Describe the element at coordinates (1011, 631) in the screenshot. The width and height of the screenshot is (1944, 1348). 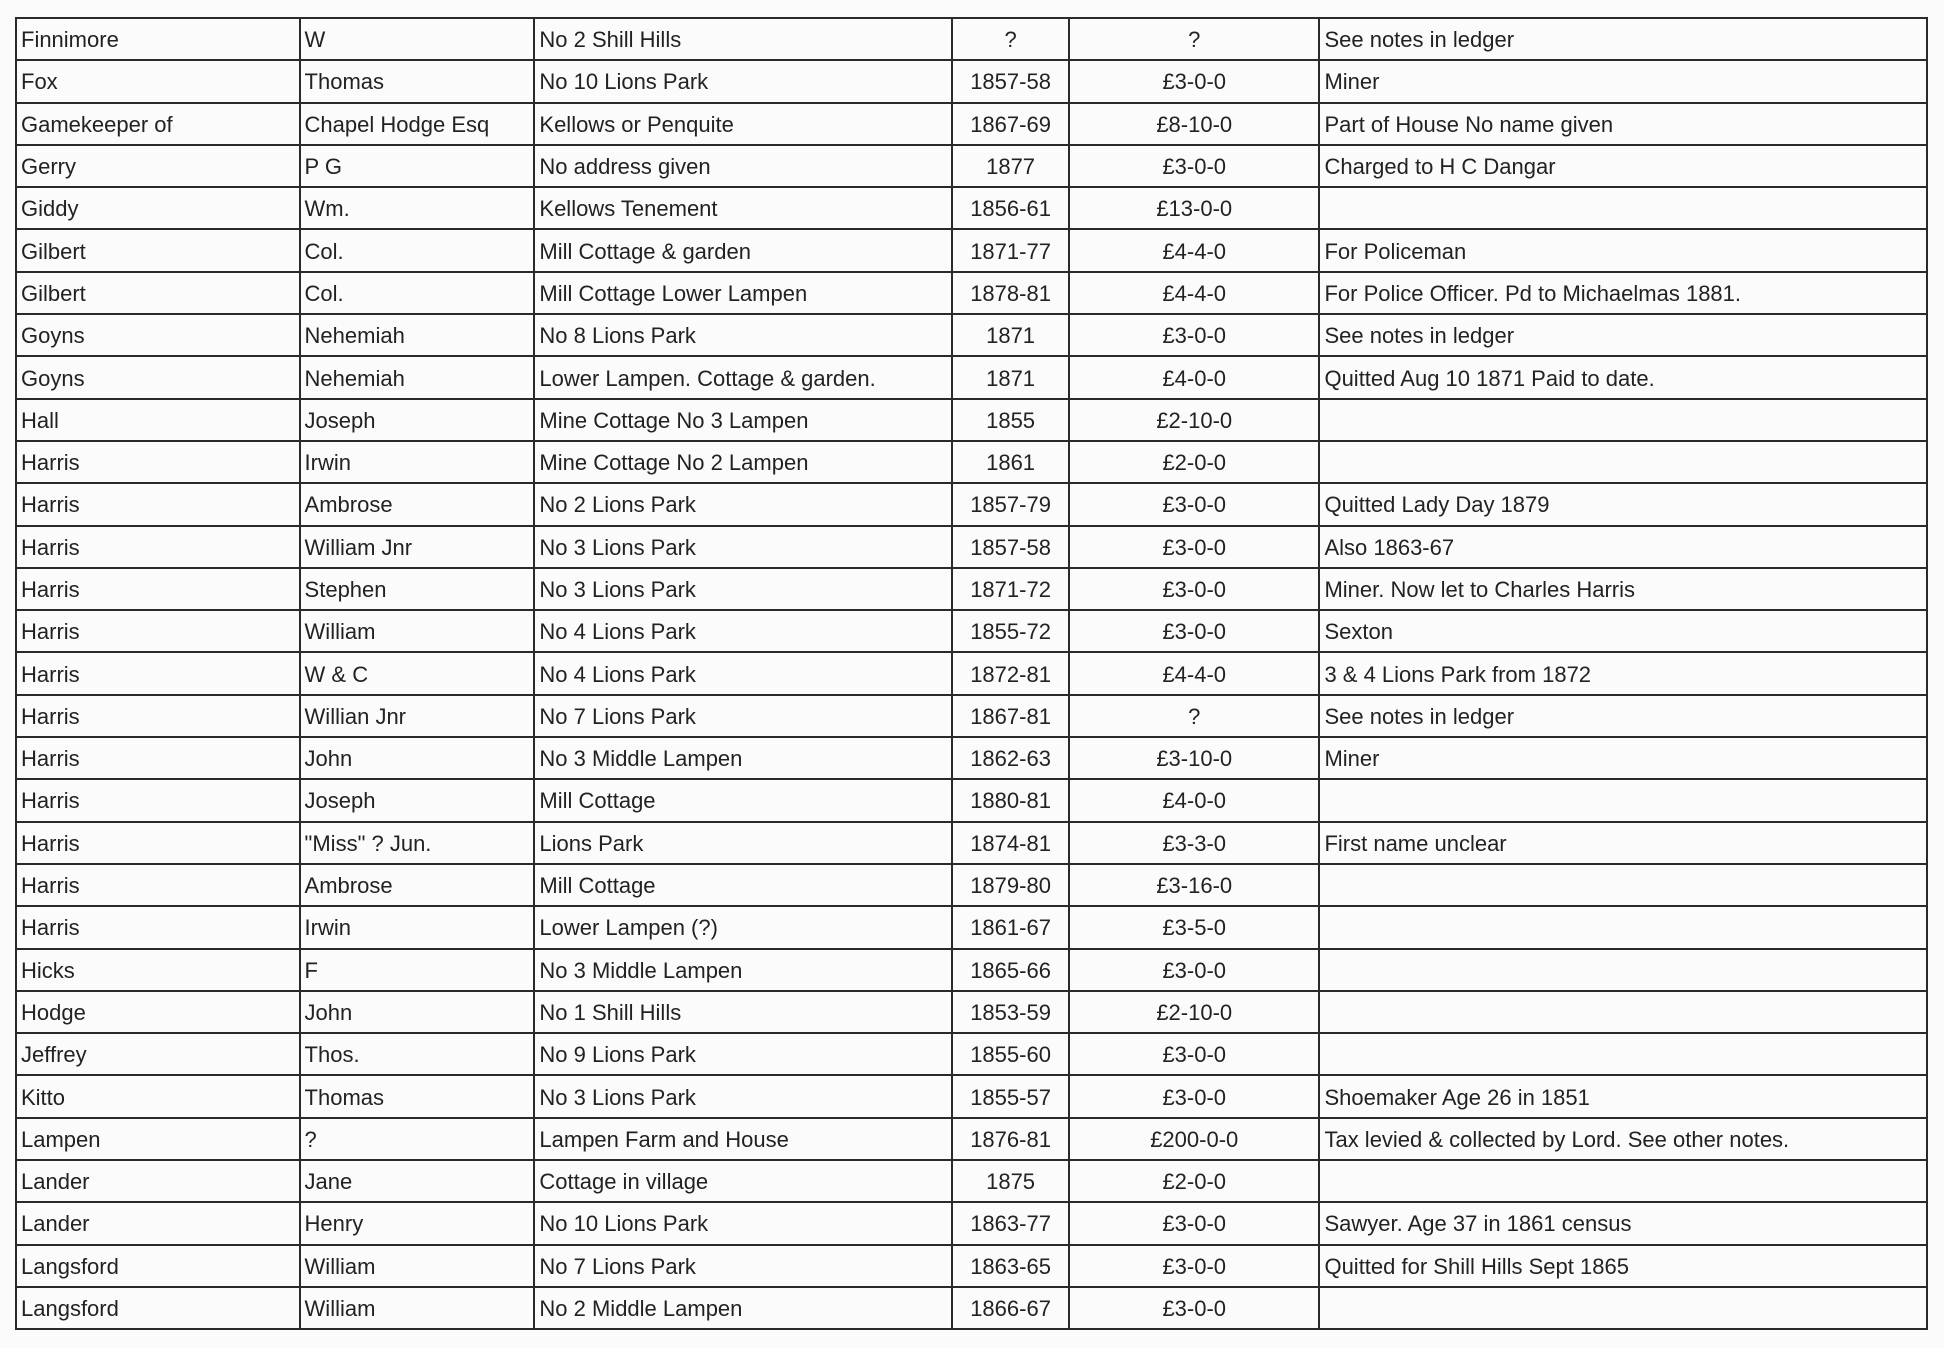
I see `years-cell: 1855-72` at that location.